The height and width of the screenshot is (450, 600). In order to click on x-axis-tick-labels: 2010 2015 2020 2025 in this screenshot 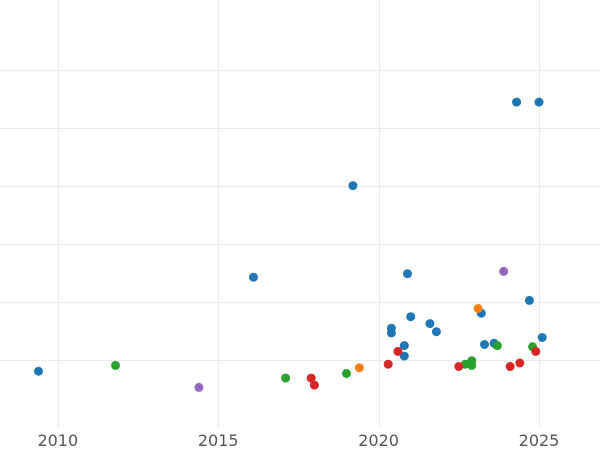, I will do `click(298, 440)`.